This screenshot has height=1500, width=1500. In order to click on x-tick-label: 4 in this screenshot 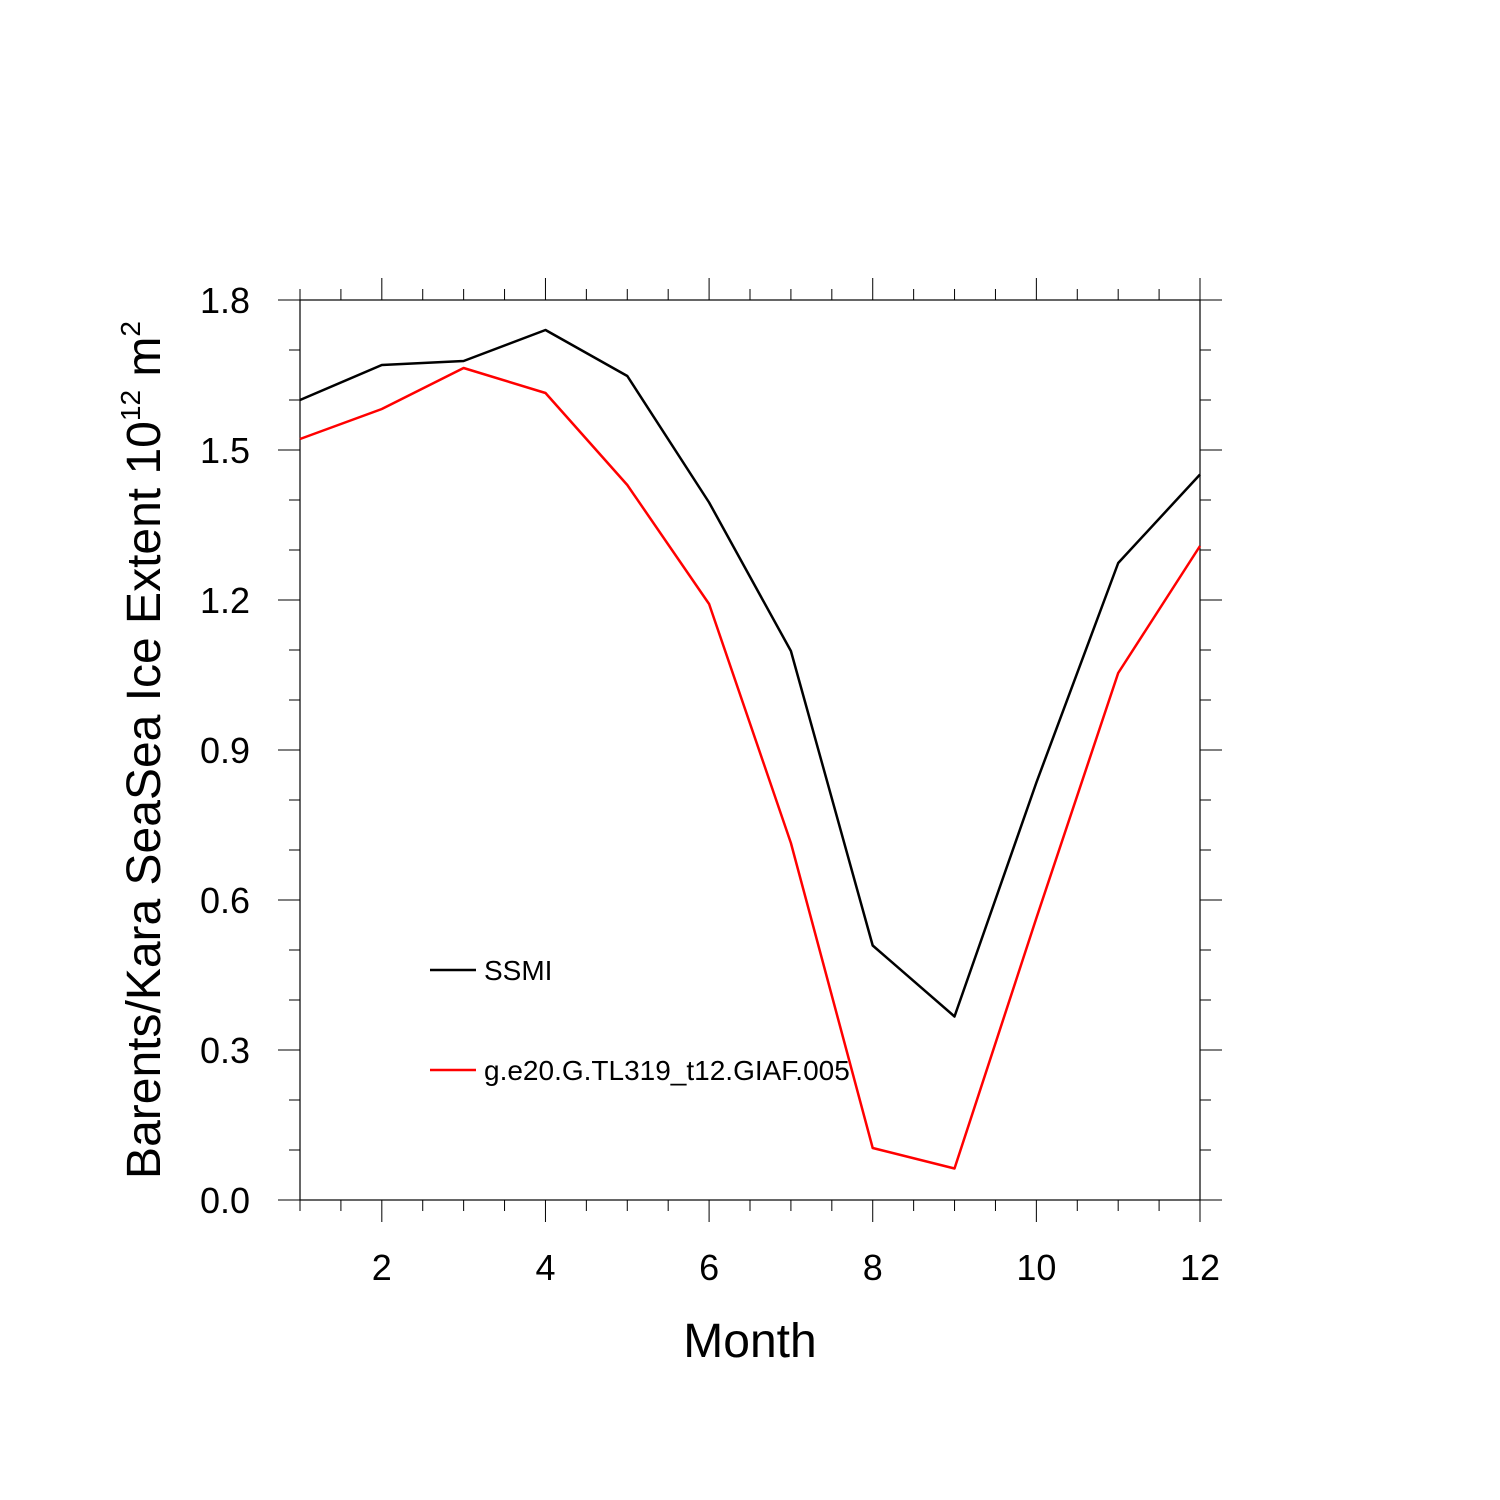, I will do `click(545, 1267)`.